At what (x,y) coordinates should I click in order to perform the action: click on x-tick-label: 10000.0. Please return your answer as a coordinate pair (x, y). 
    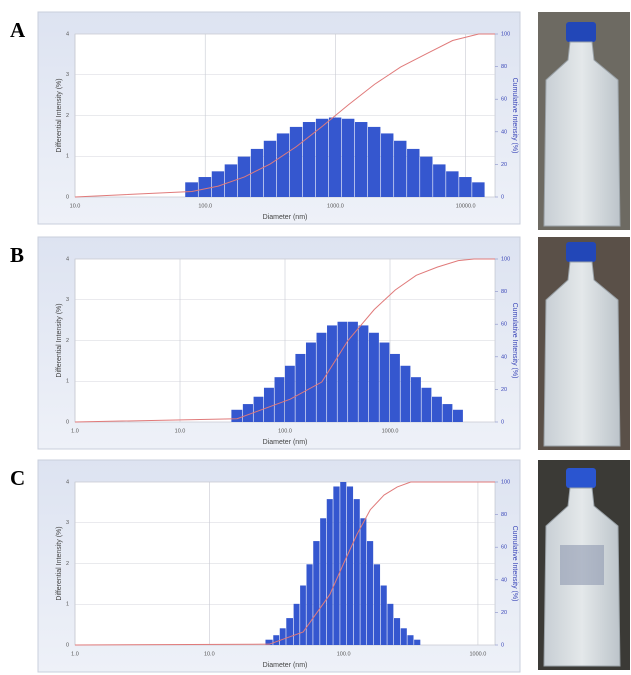
    Looking at the image, I should click on (466, 206).